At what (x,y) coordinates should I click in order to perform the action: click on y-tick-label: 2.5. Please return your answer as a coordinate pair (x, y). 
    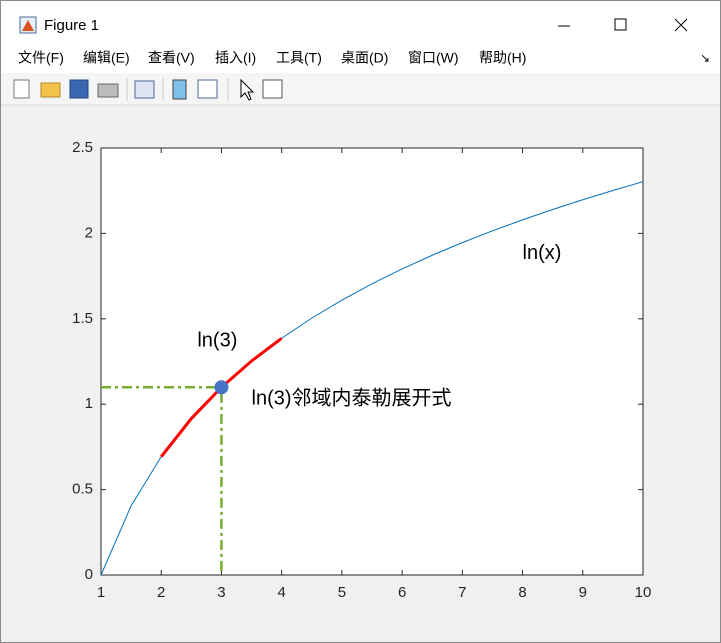
    Looking at the image, I should click on (82, 147).